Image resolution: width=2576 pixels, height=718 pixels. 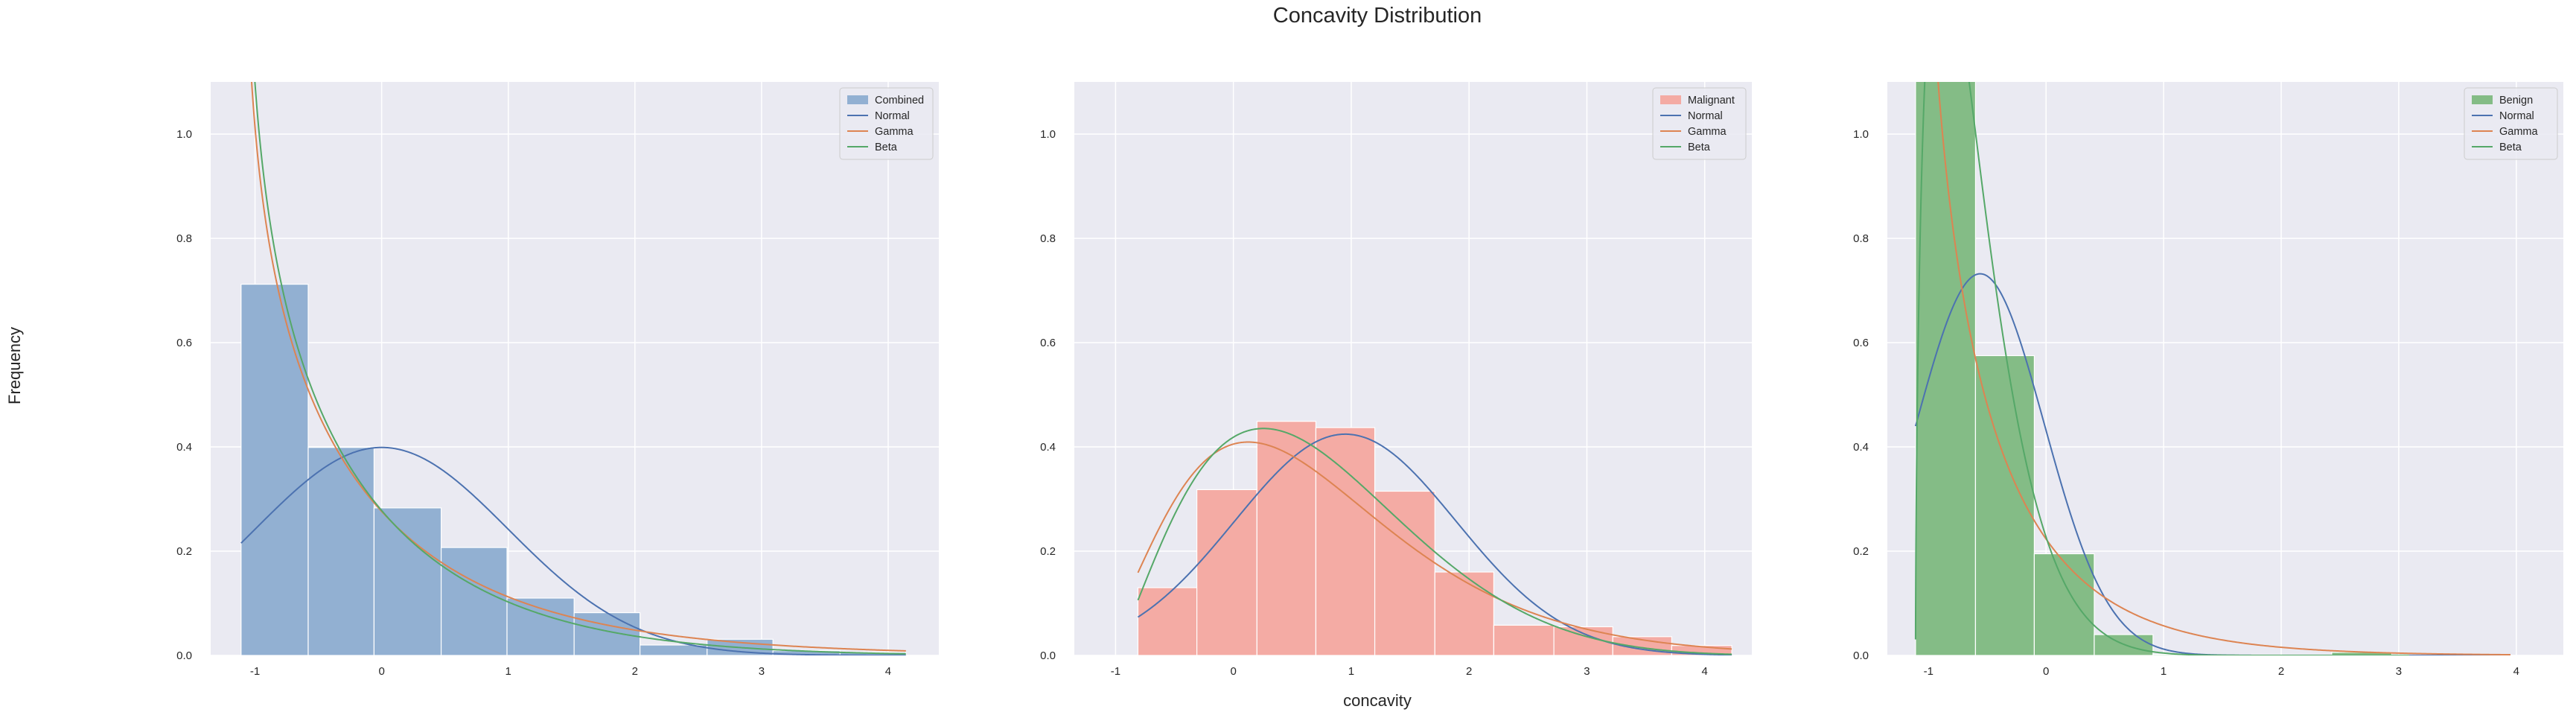 What do you see at coordinates (1377, 16) in the screenshot?
I see `figure-title: Concavity Distribution` at bounding box center [1377, 16].